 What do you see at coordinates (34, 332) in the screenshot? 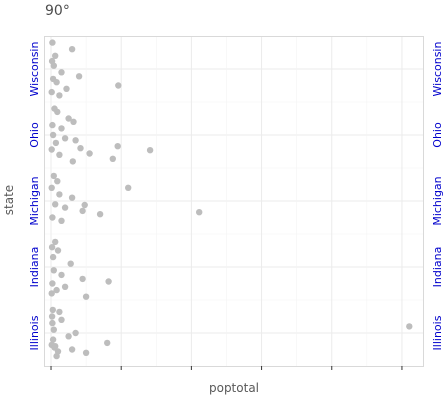
I see `y-tick-label-left-illinois: Illinois` at bounding box center [34, 332].